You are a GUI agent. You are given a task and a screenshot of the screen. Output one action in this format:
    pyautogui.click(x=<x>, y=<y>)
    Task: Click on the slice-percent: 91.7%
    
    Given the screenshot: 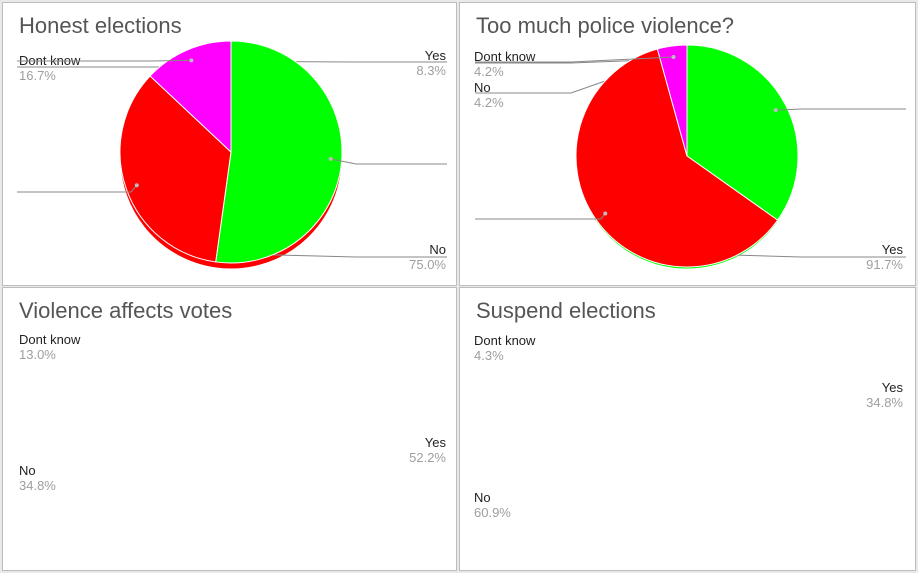 What is the action you would take?
    pyautogui.click(x=884, y=264)
    